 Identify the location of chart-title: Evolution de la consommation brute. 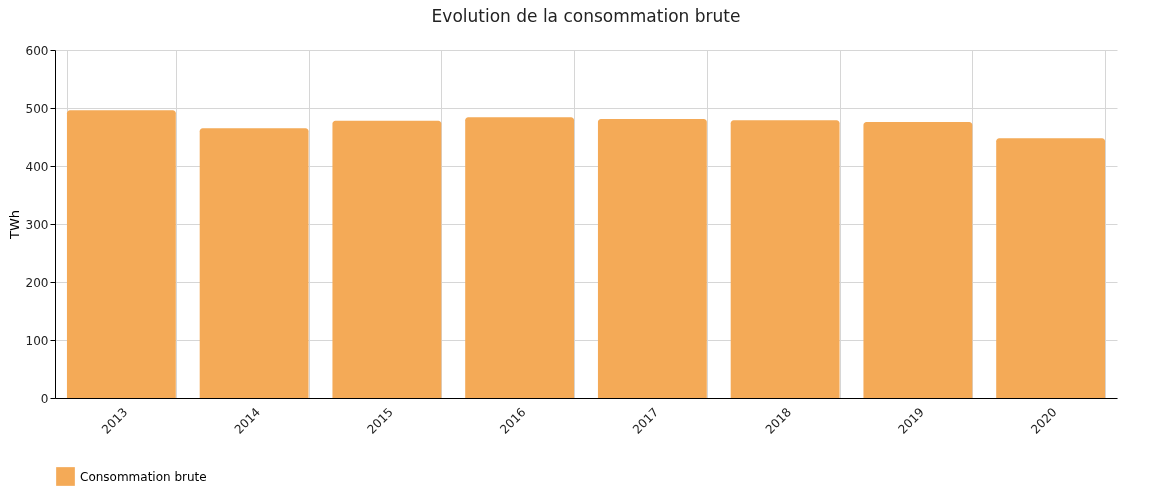
(586, 16).